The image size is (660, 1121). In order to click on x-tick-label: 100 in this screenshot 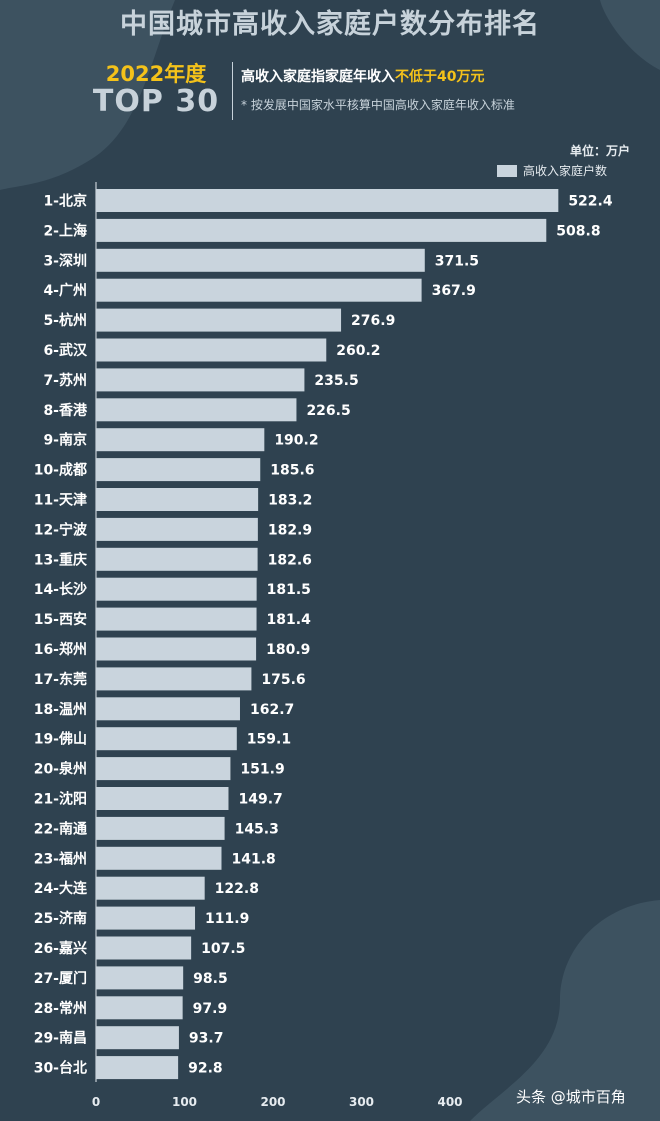, I will do `click(184, 1102)`.